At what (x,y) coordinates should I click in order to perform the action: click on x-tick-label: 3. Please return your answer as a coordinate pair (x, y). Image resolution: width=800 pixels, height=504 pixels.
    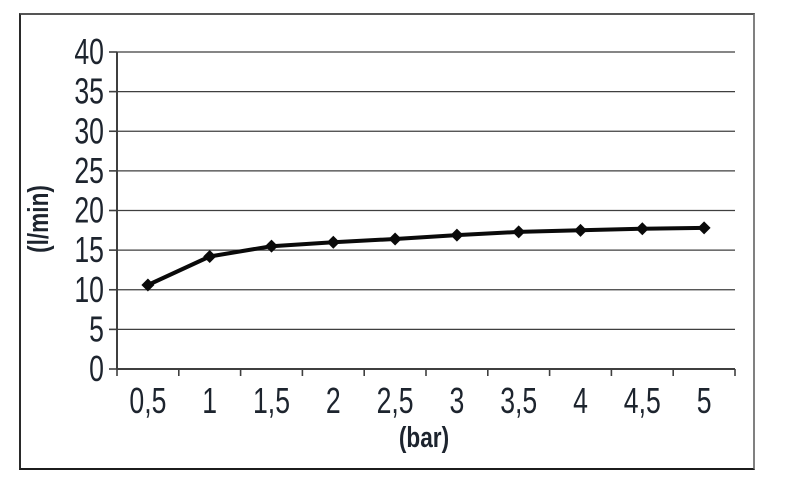
    Looking at the image, I should click on (456, 400).